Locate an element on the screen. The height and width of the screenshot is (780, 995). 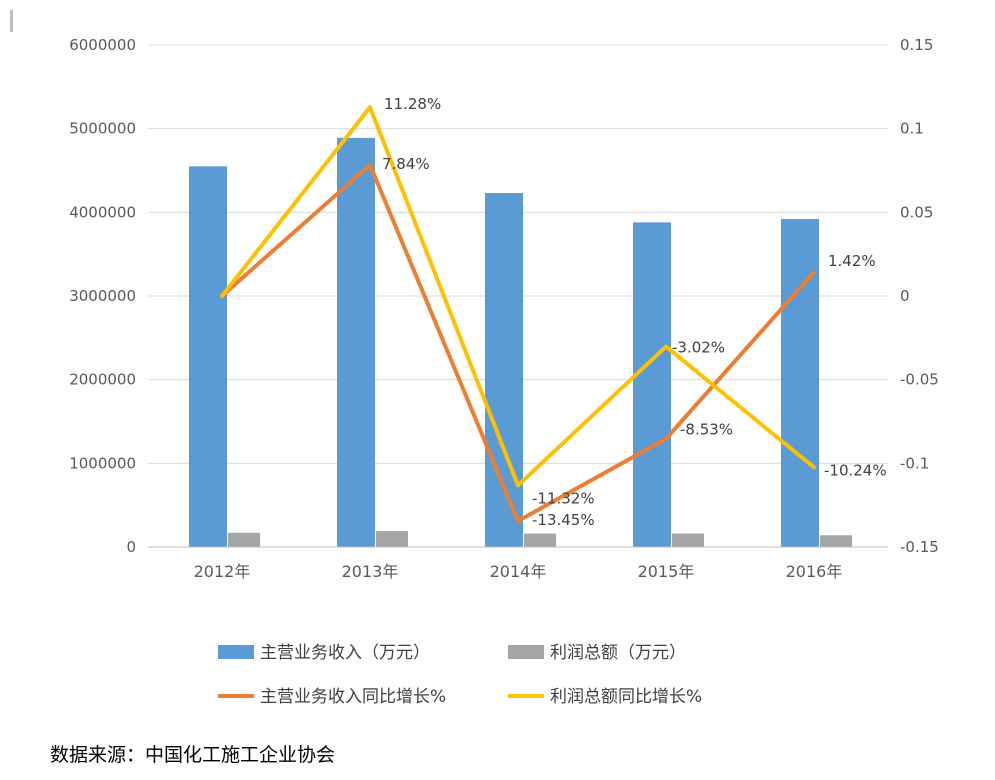
y-right-tick-label: 0 is located at coordinates (905, 296).